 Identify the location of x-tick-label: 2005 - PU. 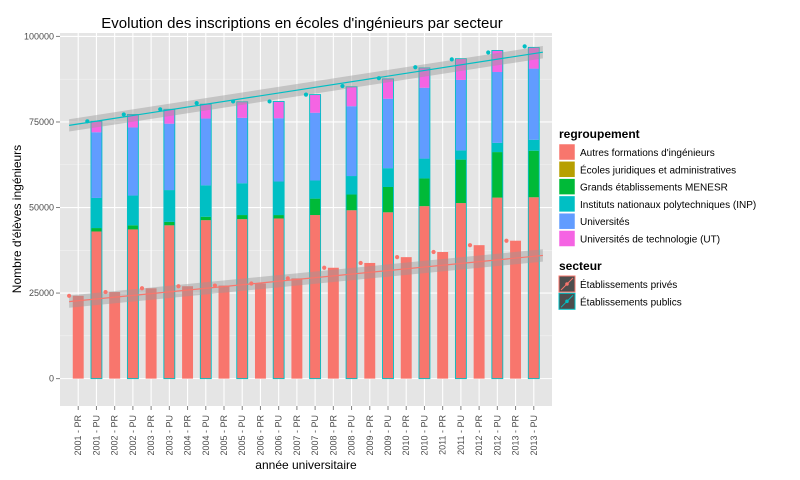
(242, 435).